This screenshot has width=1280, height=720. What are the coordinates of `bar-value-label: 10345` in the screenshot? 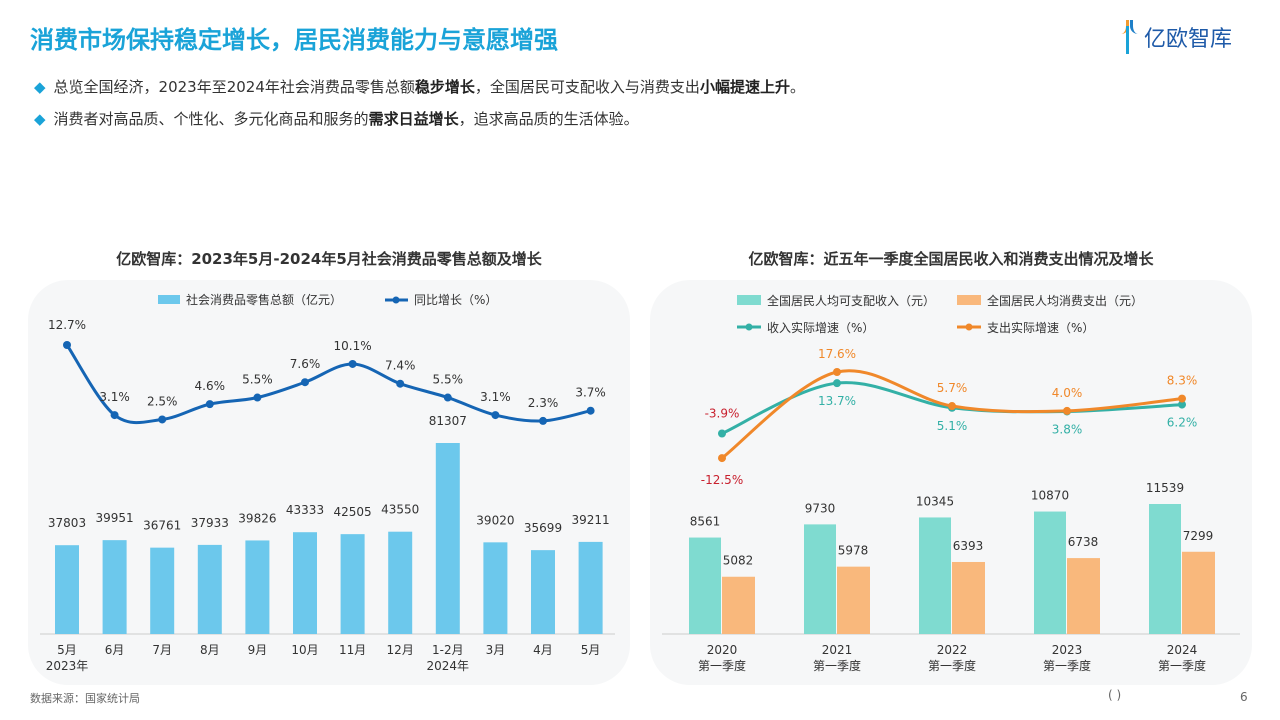 It's located at (935, 501).